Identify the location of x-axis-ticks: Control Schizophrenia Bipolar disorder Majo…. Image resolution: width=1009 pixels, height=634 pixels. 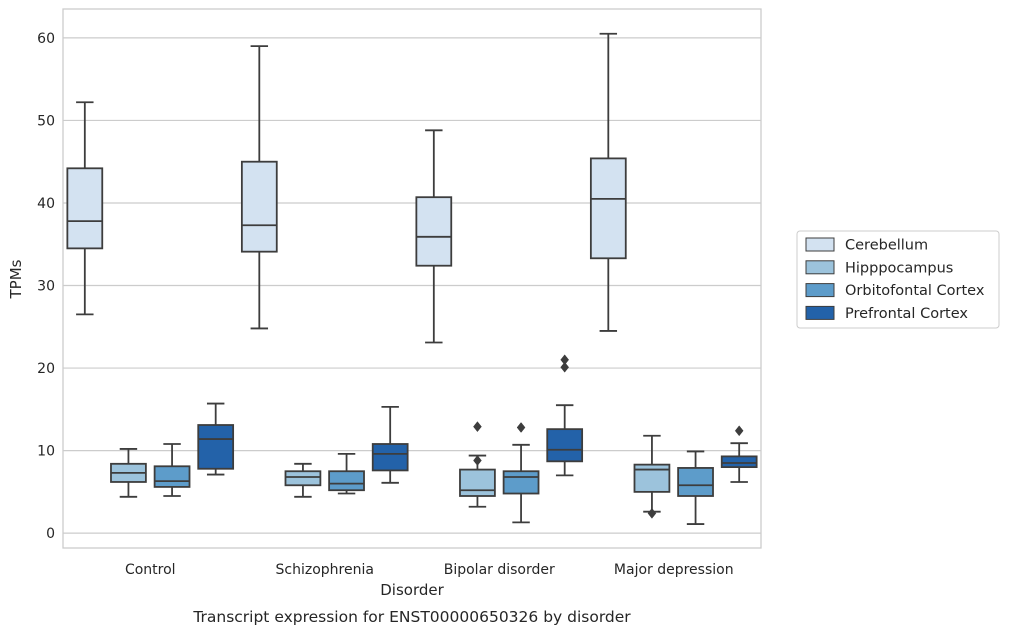
(429, 570).